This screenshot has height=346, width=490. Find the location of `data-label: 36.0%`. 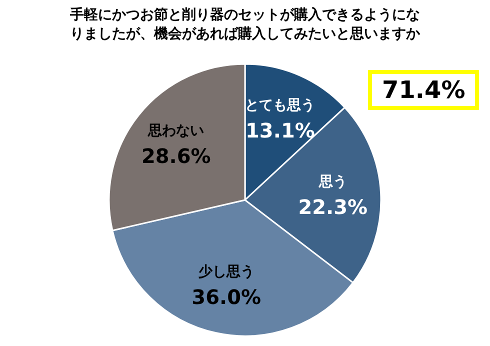

data-label: 36.0% is located at coordinates (227, 297).